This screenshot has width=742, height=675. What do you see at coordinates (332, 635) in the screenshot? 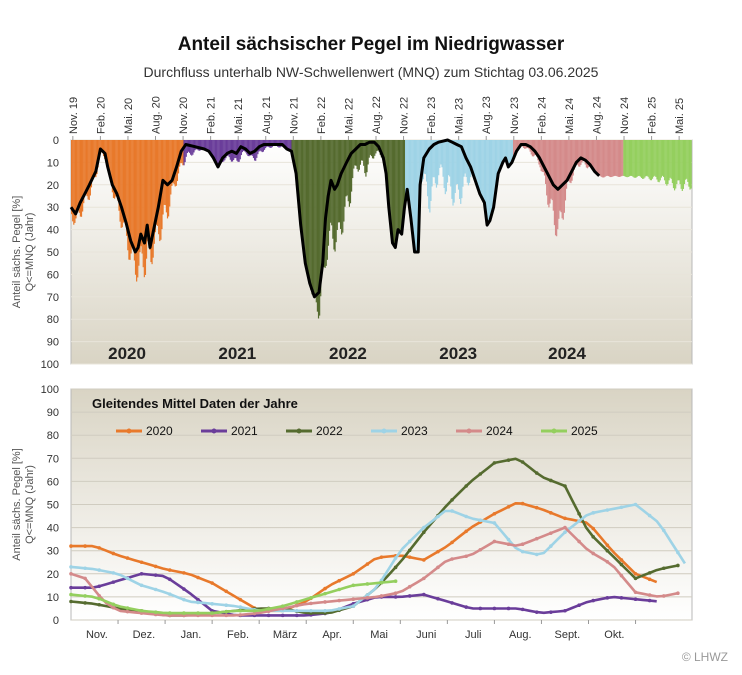
I see `bottom-xtick-label: Apr.` at bounding box center [332, 635].